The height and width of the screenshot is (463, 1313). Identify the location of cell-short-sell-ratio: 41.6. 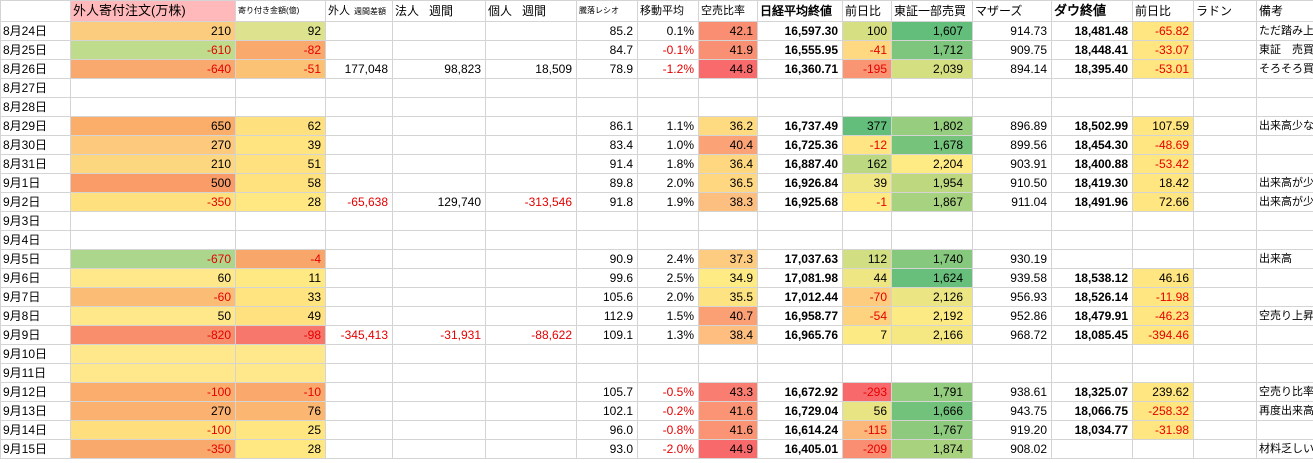
(728, 411).